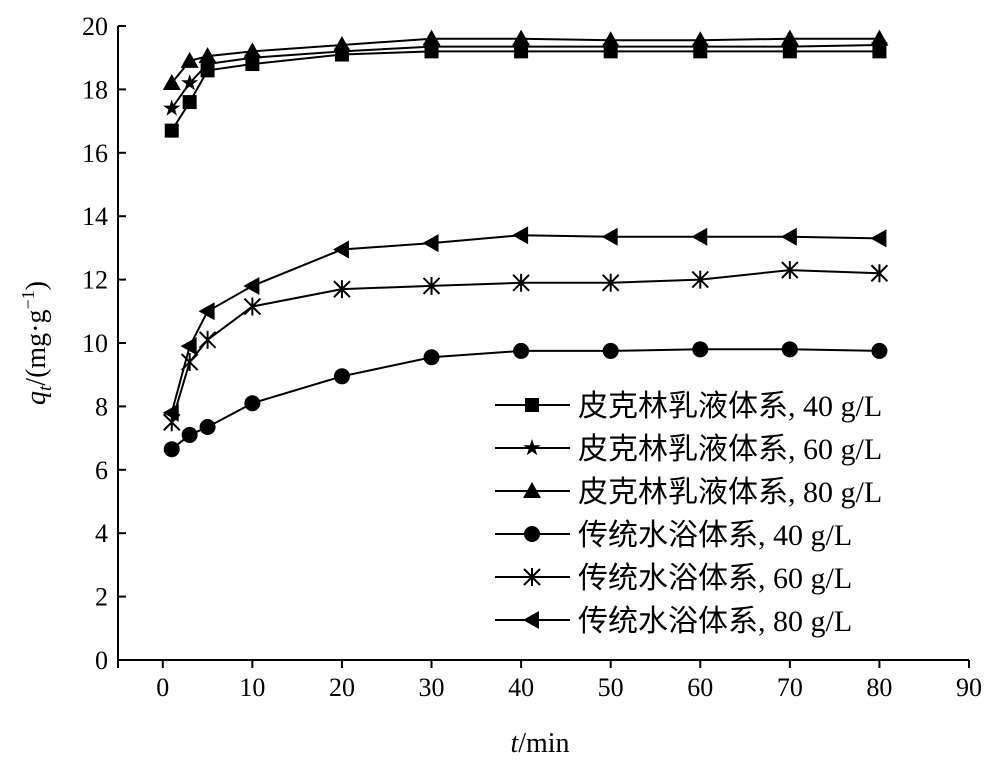 This screenshot has height=769, width=1000. I want to click on legend-item: 传统水浴体系, 60 g/L, so click(673, 578).